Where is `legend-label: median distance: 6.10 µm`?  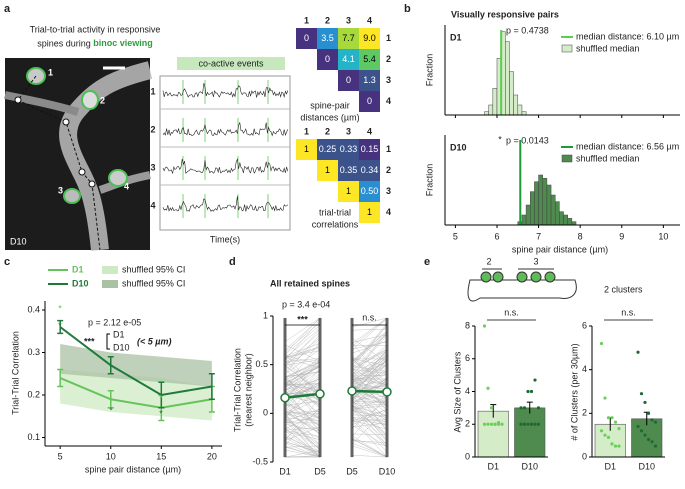
legend-label: median distance: 6.10 µm is located at coordinates (627, 36).